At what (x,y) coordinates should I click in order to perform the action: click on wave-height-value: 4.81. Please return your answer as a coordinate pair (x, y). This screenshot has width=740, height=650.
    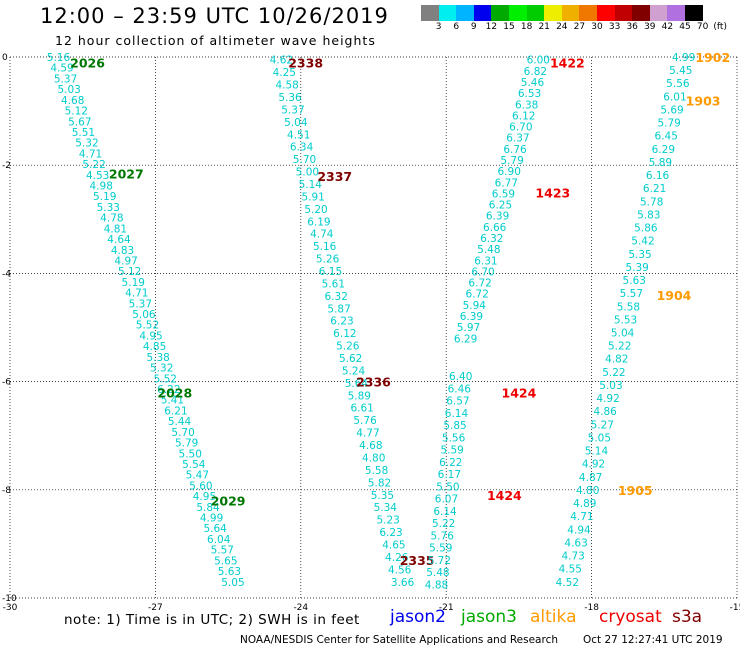
    Looking at the image, I should click on (115, 229).